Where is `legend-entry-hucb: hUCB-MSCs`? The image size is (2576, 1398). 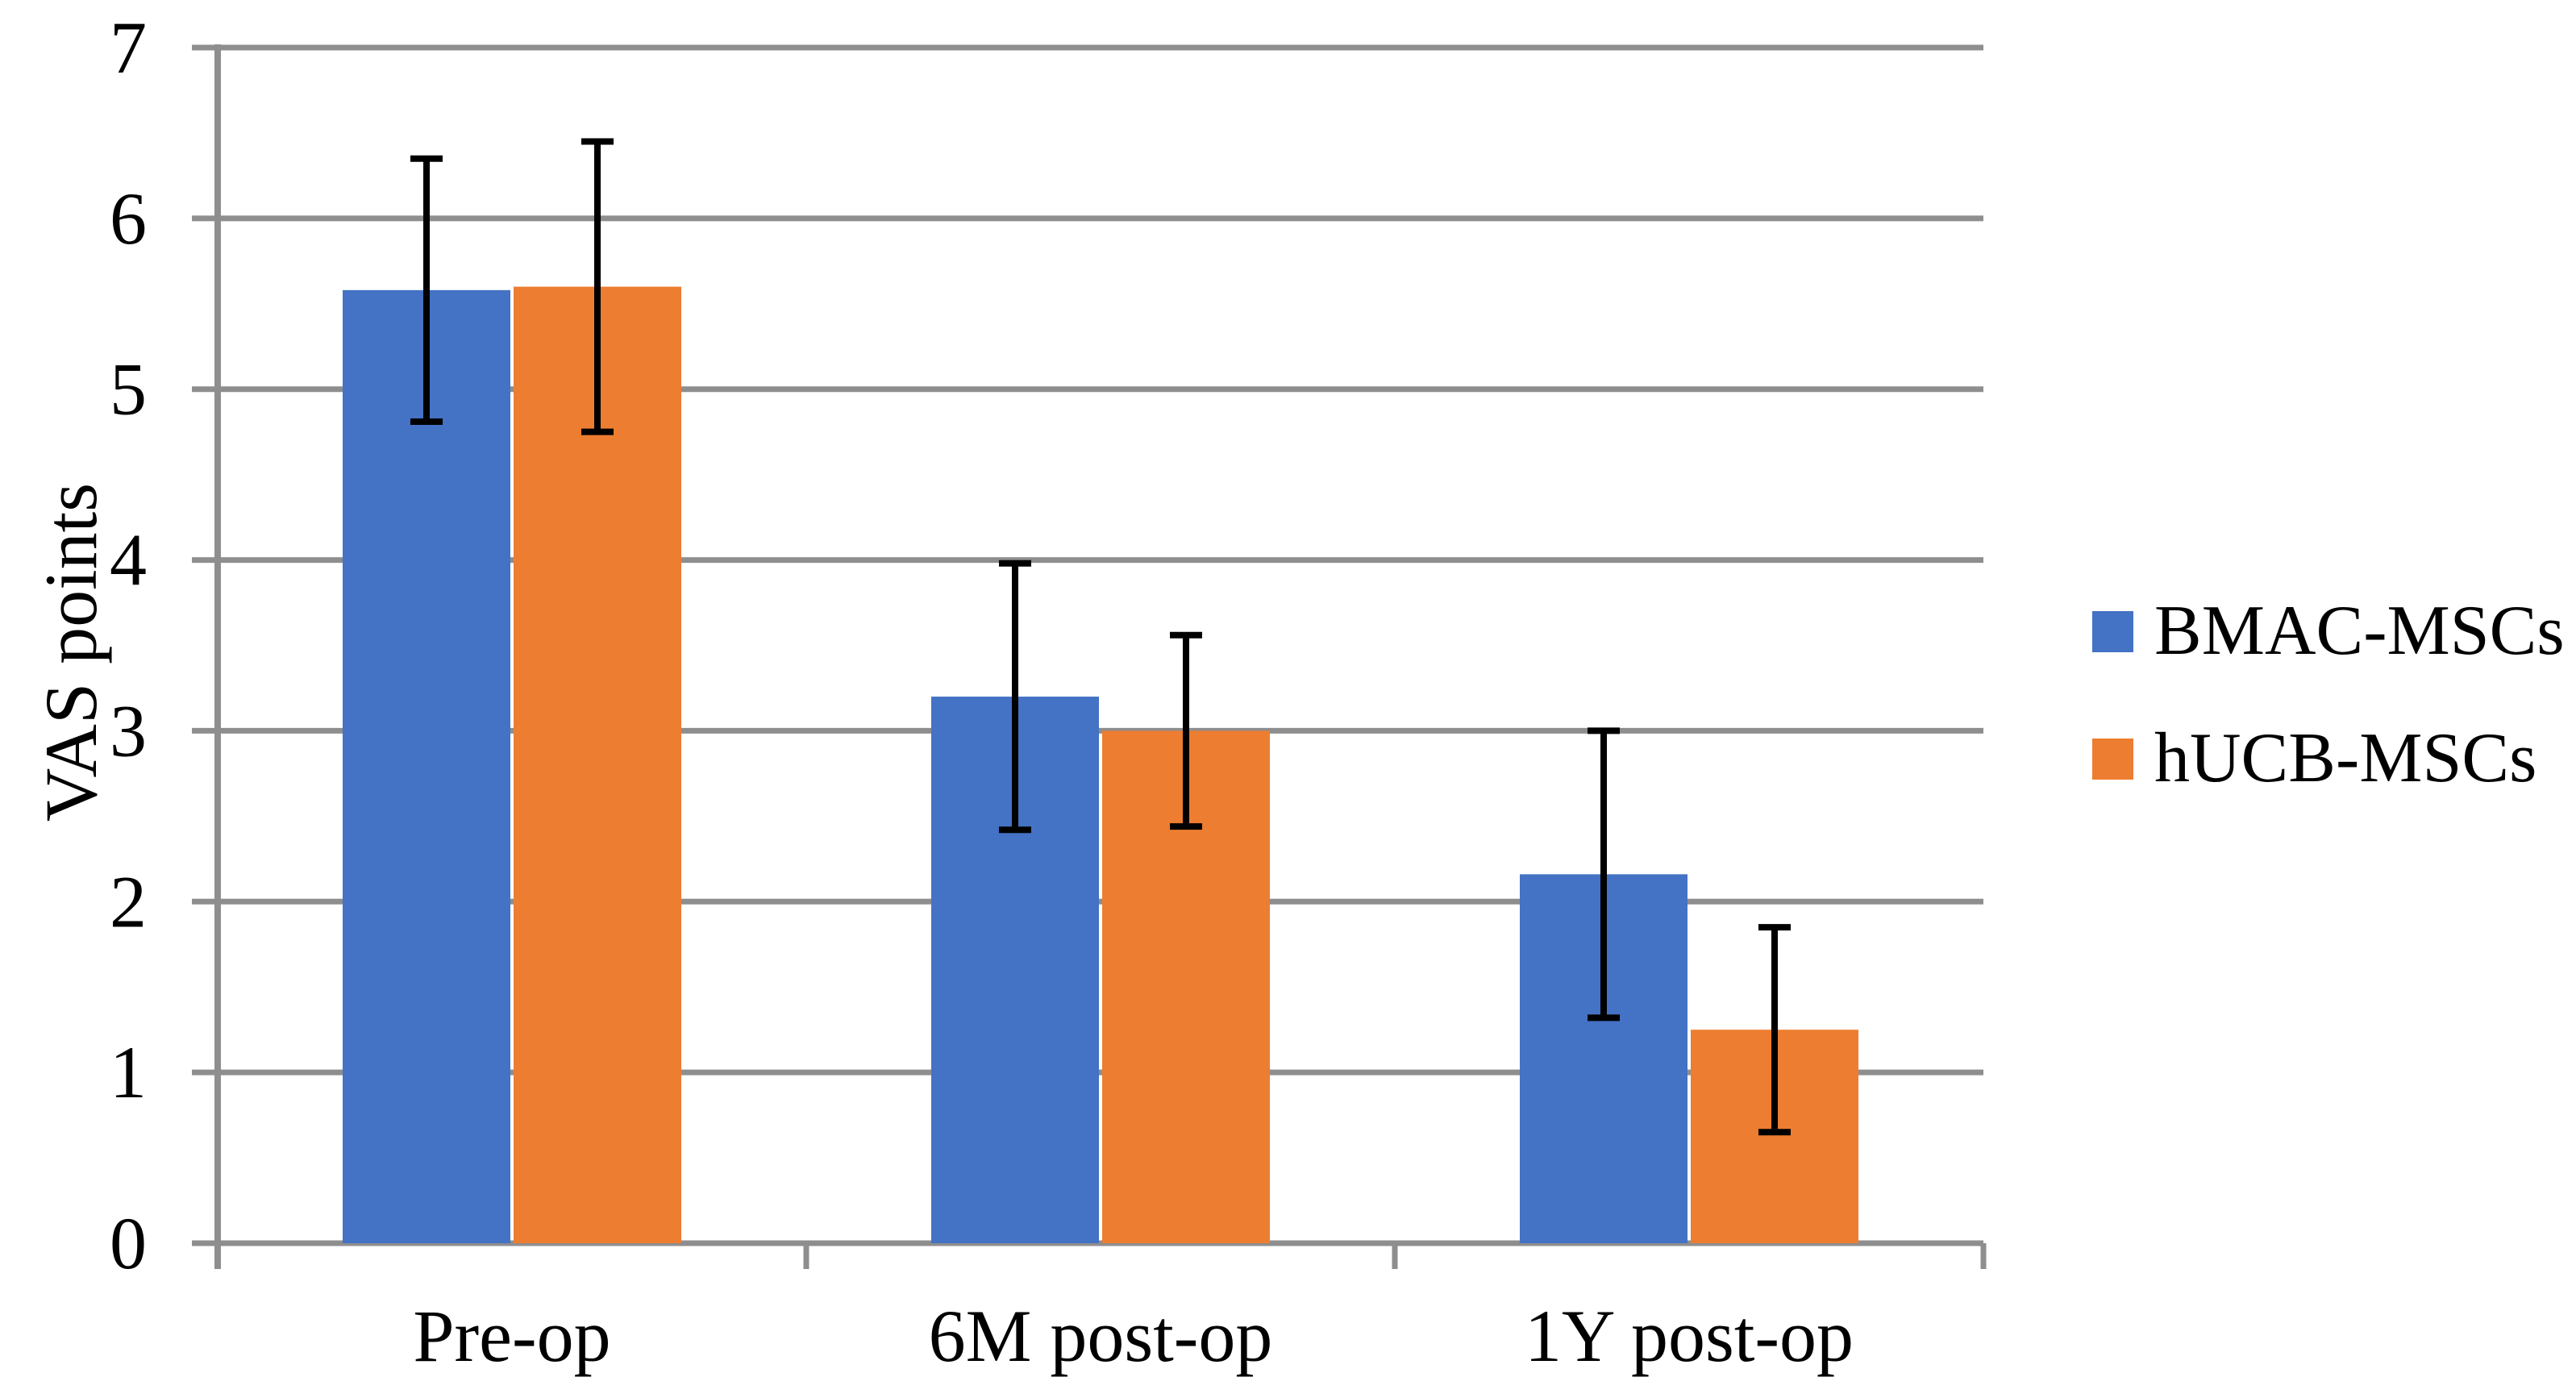
legend-entry-hucb: hUCB-MSCs is located at coordinates (2328, 758).